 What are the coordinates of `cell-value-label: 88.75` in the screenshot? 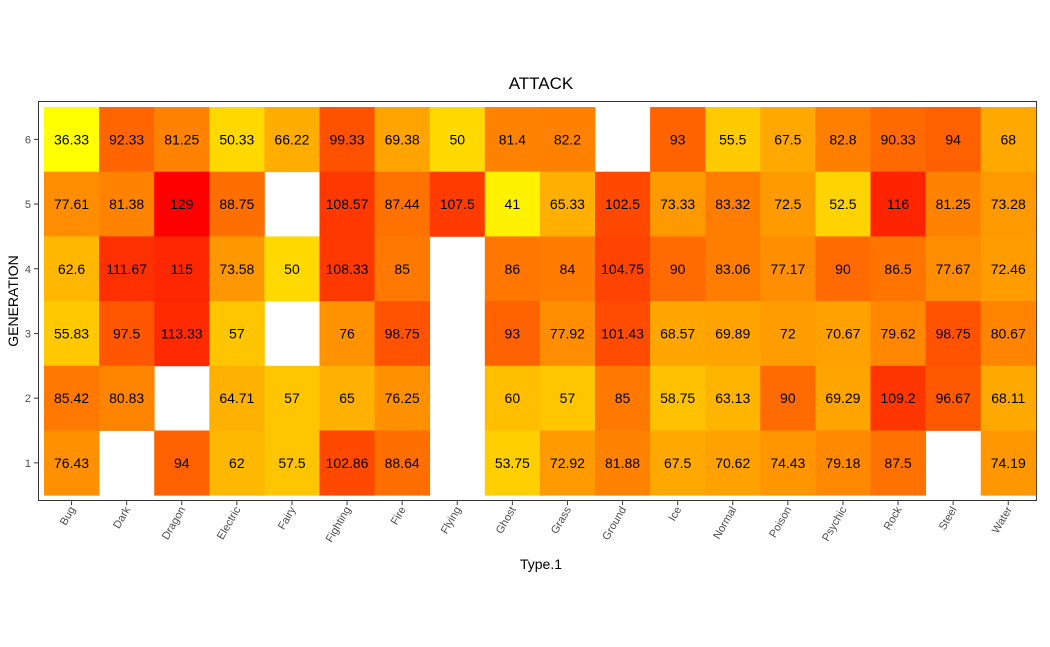 It's located at (236, 204).